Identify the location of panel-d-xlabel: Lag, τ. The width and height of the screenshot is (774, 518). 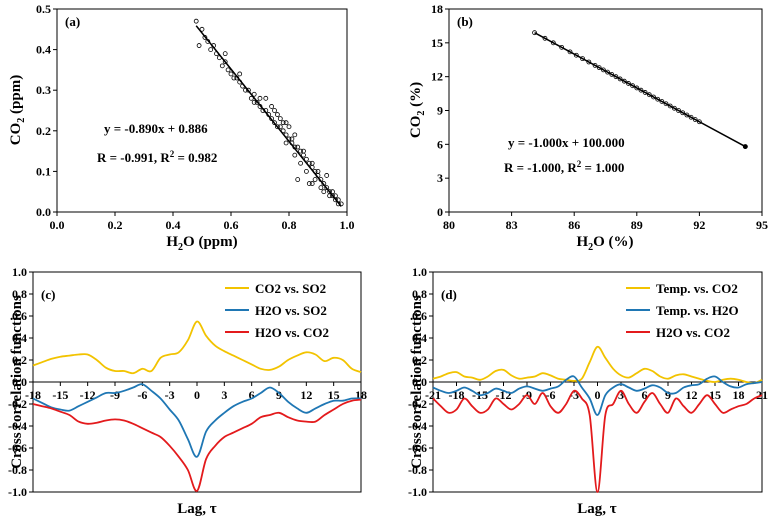
(597, 509).